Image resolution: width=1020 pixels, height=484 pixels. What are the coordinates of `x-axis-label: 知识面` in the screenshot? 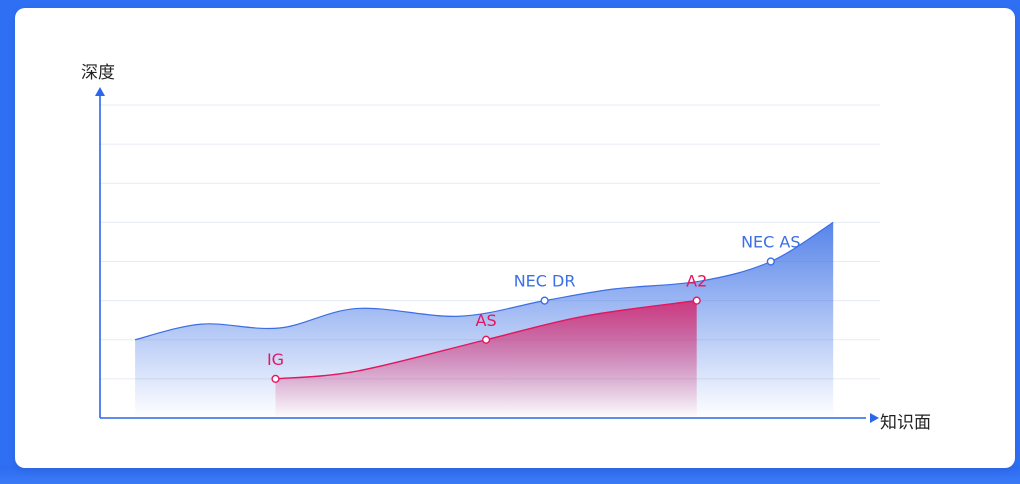 It's located at (905, 423).